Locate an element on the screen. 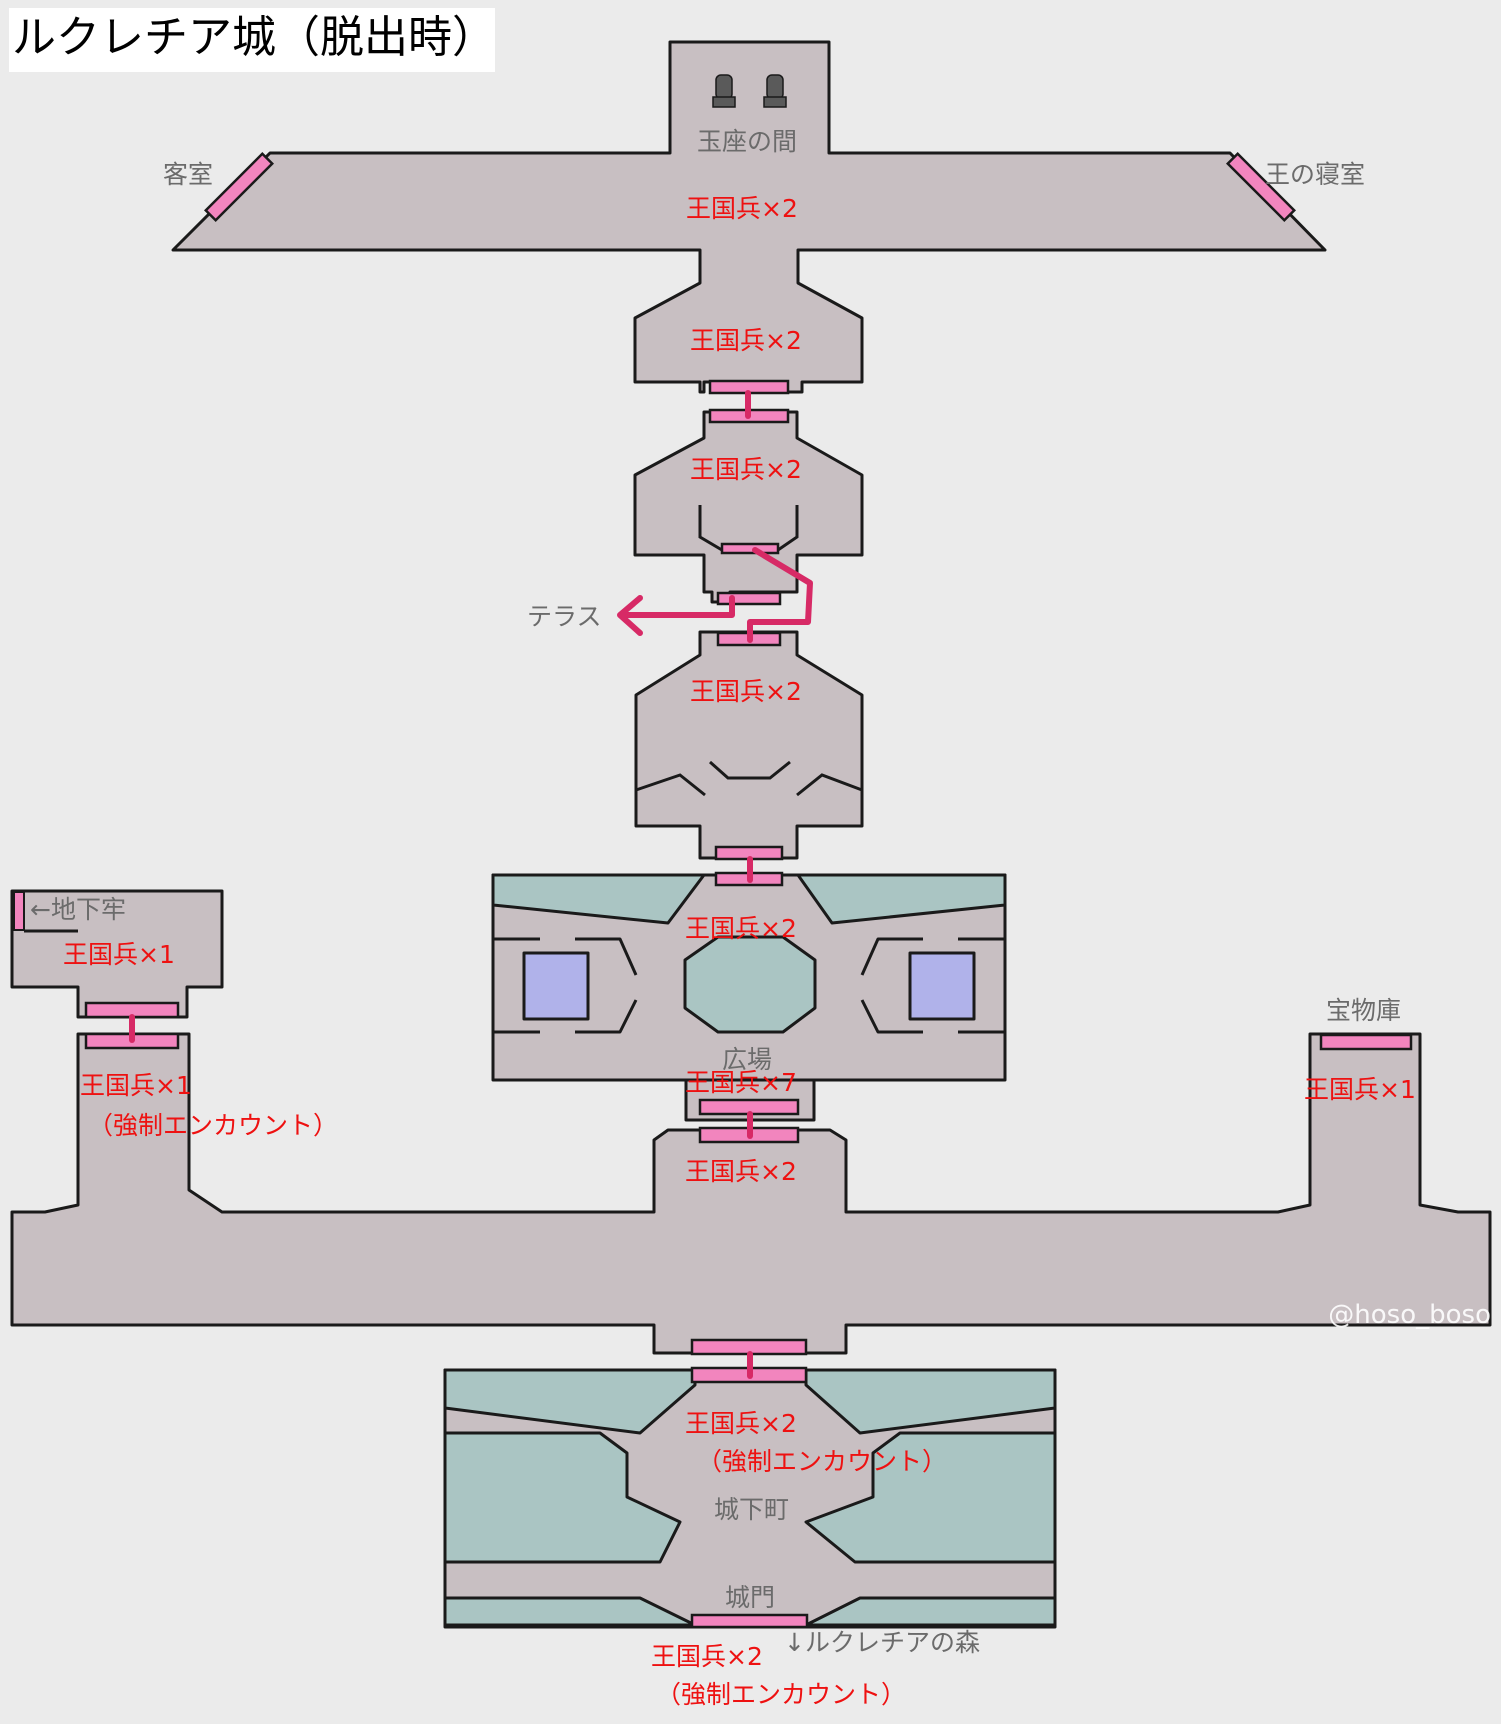  enemy-treasury: 王国兵×1 is located at coordinates (1360, 1089).